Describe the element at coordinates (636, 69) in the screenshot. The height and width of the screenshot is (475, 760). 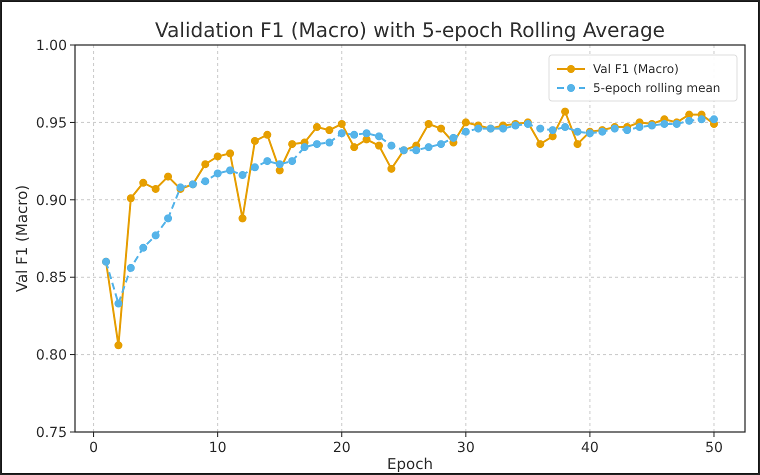
I see `legend-label: Val F1 (Macro)` at that location.